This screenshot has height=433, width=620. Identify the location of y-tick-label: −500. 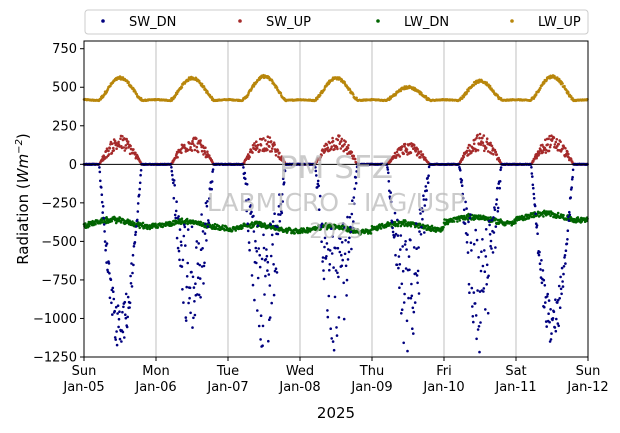
(59, 242).